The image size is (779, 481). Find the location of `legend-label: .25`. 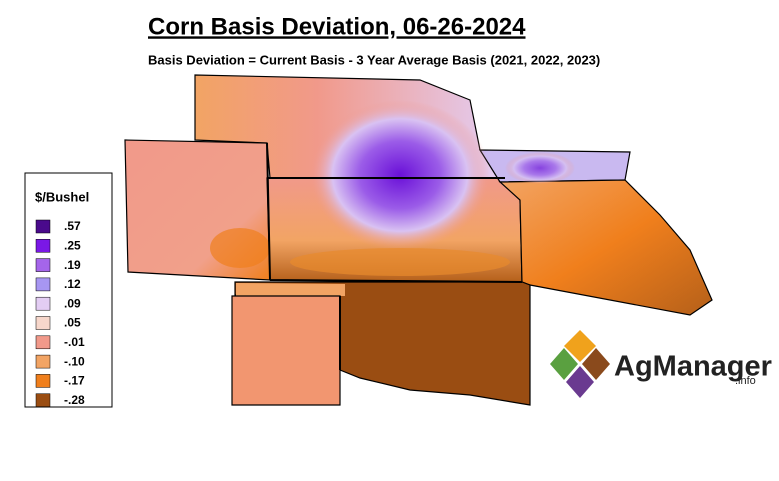

legend-label: .25 is located at coordinates (72, 245).